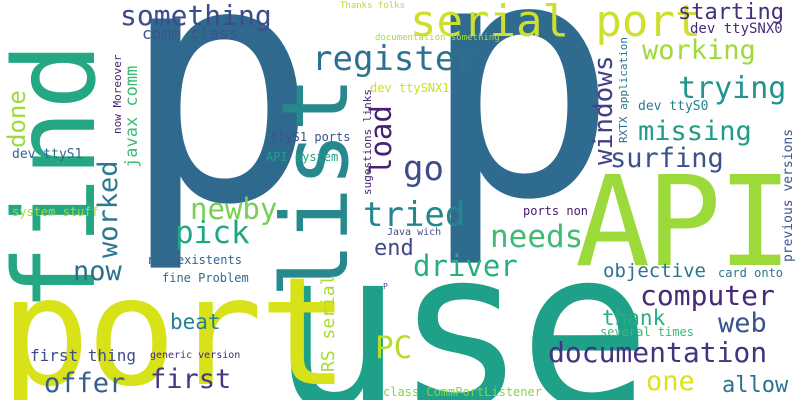 This screenshot has height=400, width=800. I want to click on word: ttyS1 ports, so click(311, 137).